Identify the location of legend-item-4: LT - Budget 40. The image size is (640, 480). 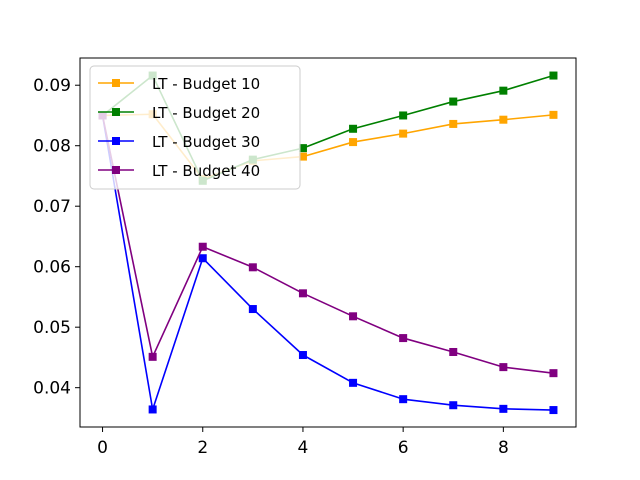
(179, 171).